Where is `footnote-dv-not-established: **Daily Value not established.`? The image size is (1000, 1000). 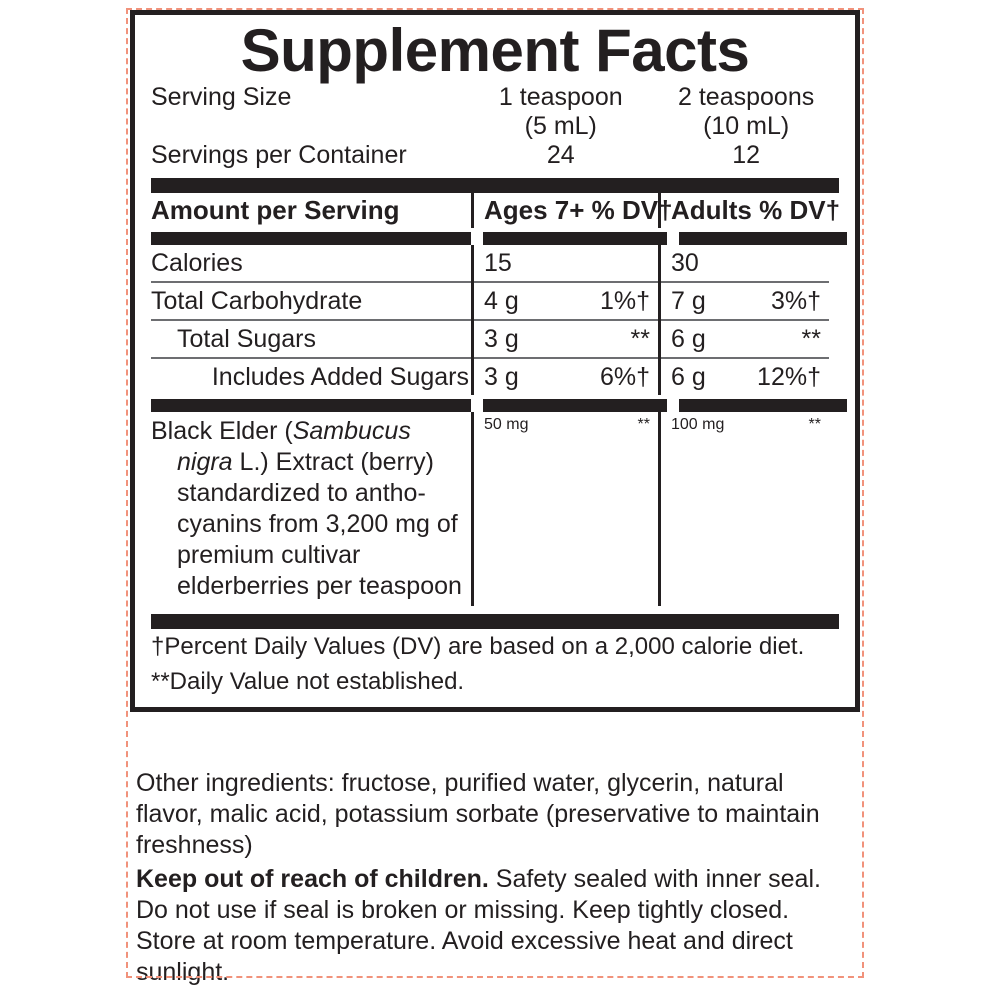
footnote-dv-not-established: **Daily Value not established. is located at coordinates (308, 681).